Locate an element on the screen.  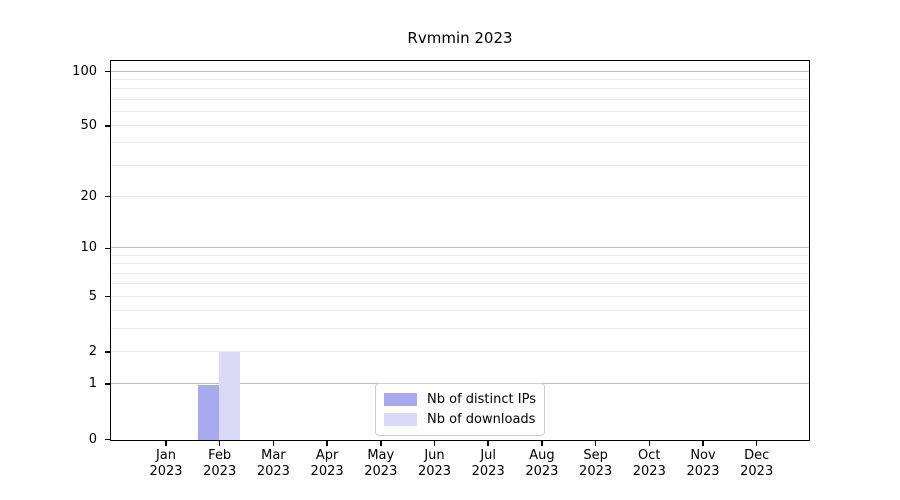
bar-downloads is located at coordinates (230, 396).